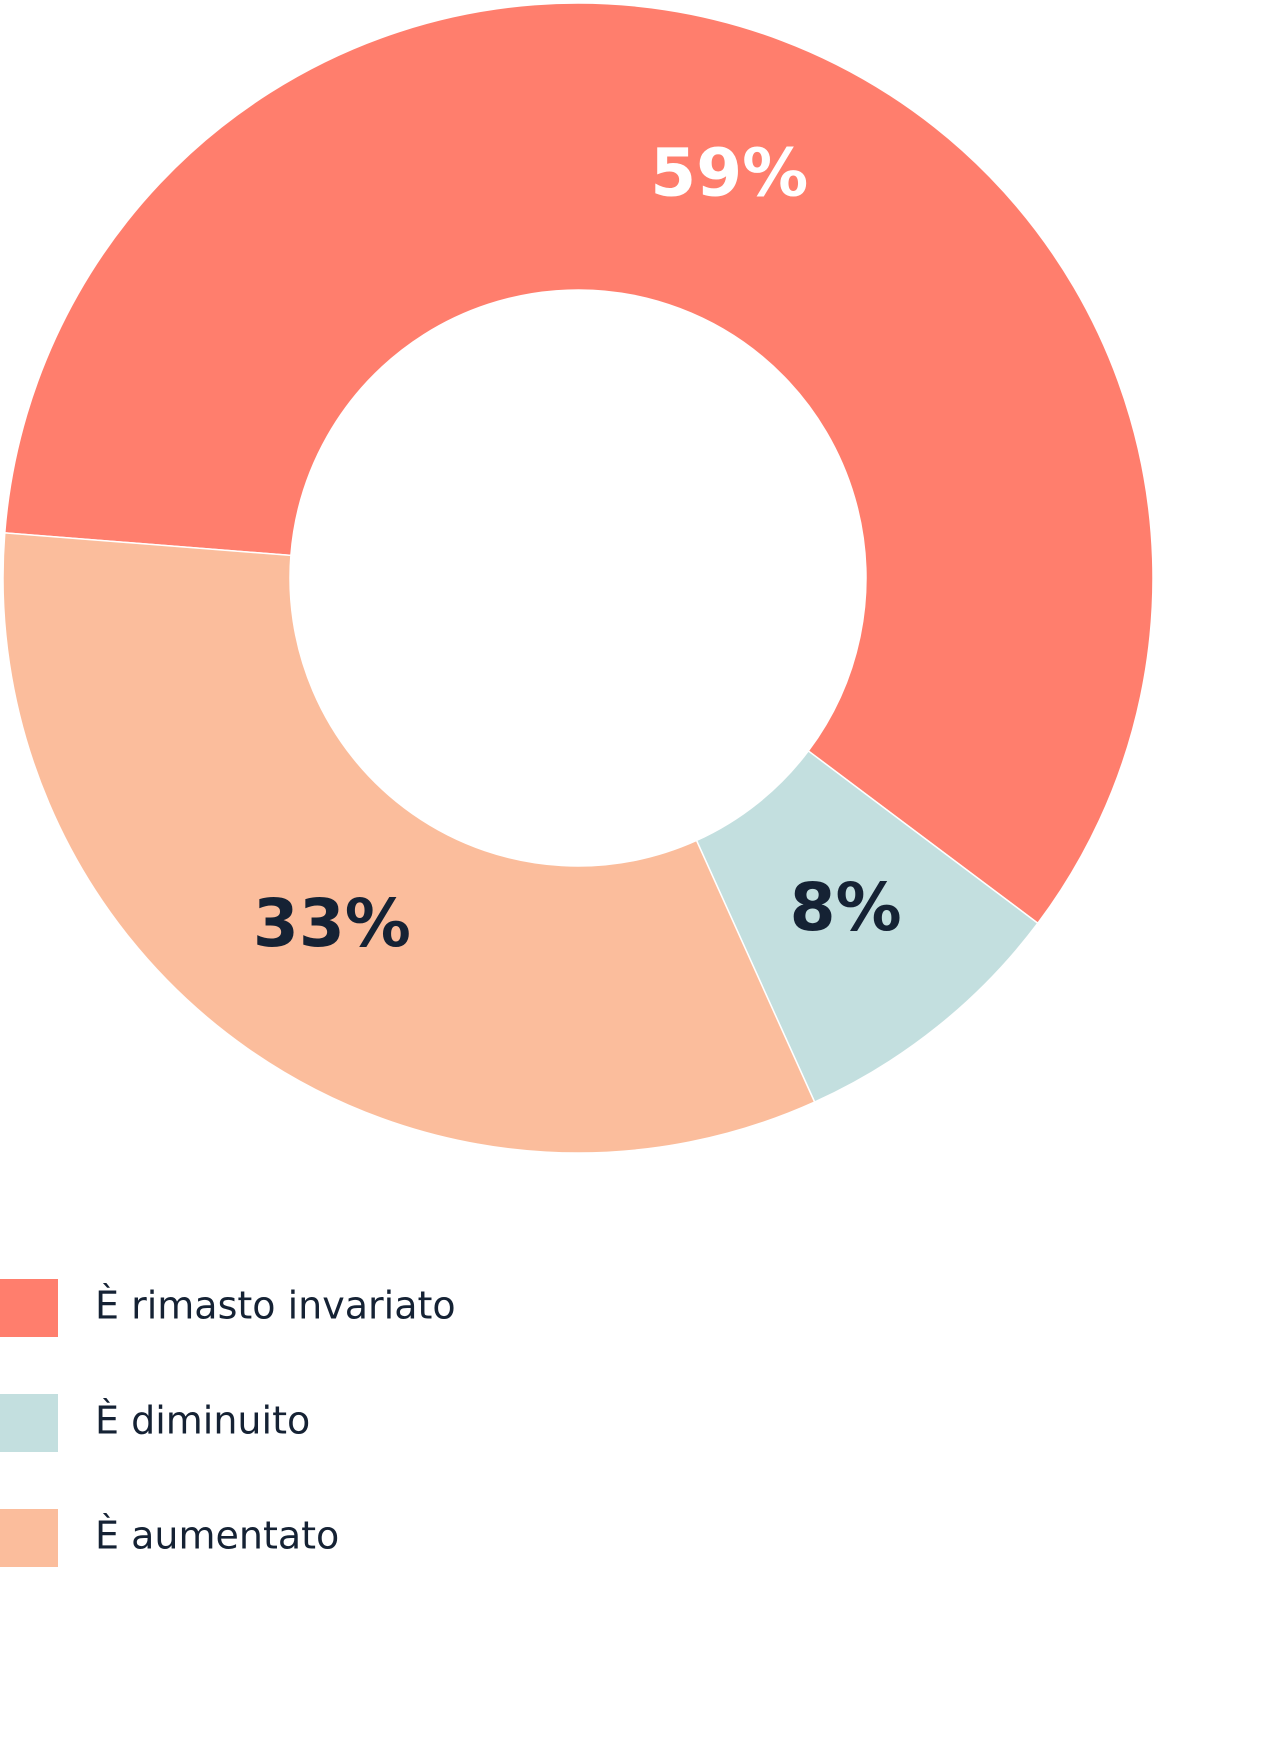 The height and width of the screenshot is (1743, 1285). What do you see at coordinates (275, 1306) in the screenshot?
I see `legend-label: È rimasto invariato` at bounding box center [275, 1306].